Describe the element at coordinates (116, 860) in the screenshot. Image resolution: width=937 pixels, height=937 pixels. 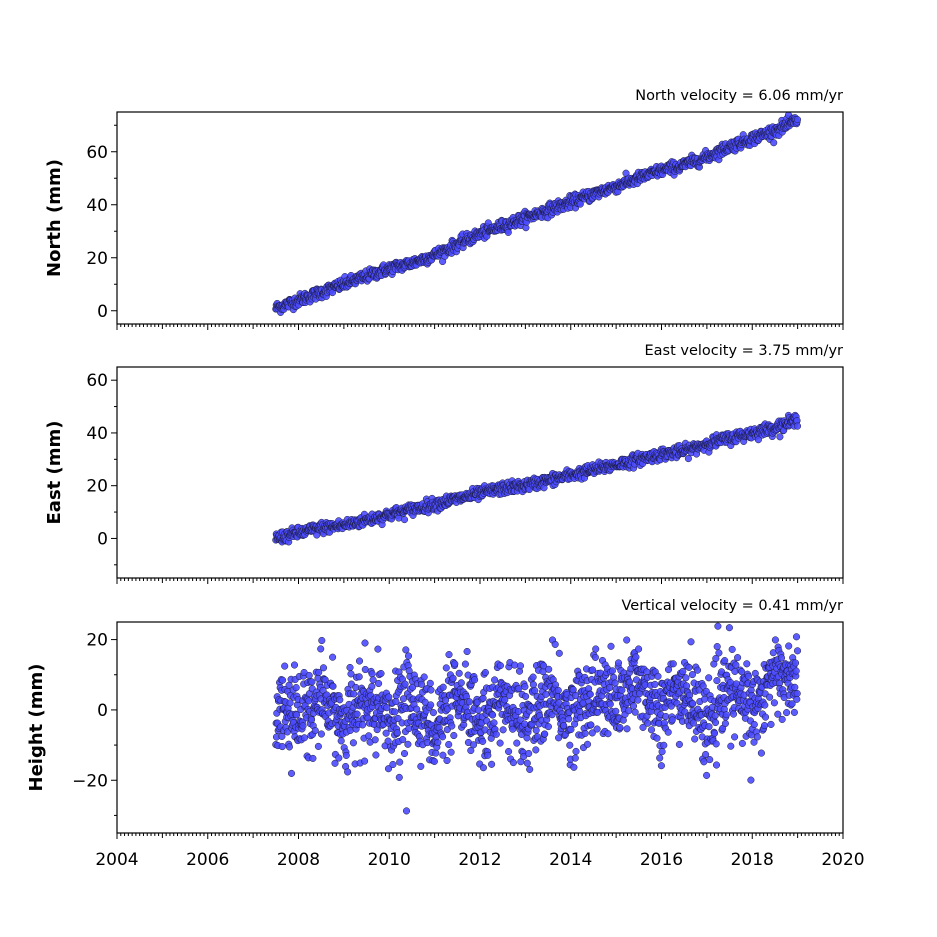
I see `x-tick-label: 2004` at that location.